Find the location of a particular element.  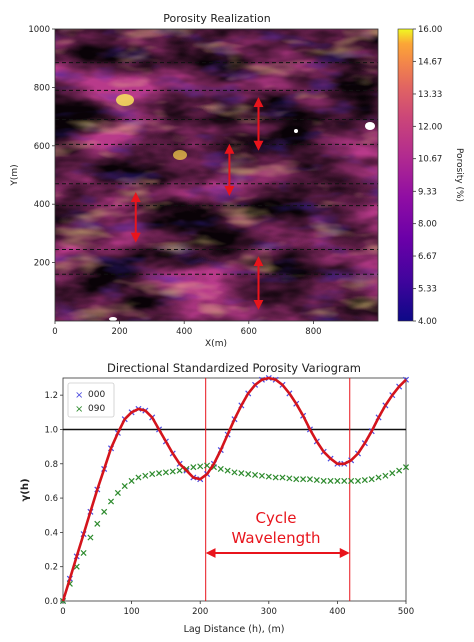

colorbar-tick-label: 4.00 is located at coordinates (427, 322).